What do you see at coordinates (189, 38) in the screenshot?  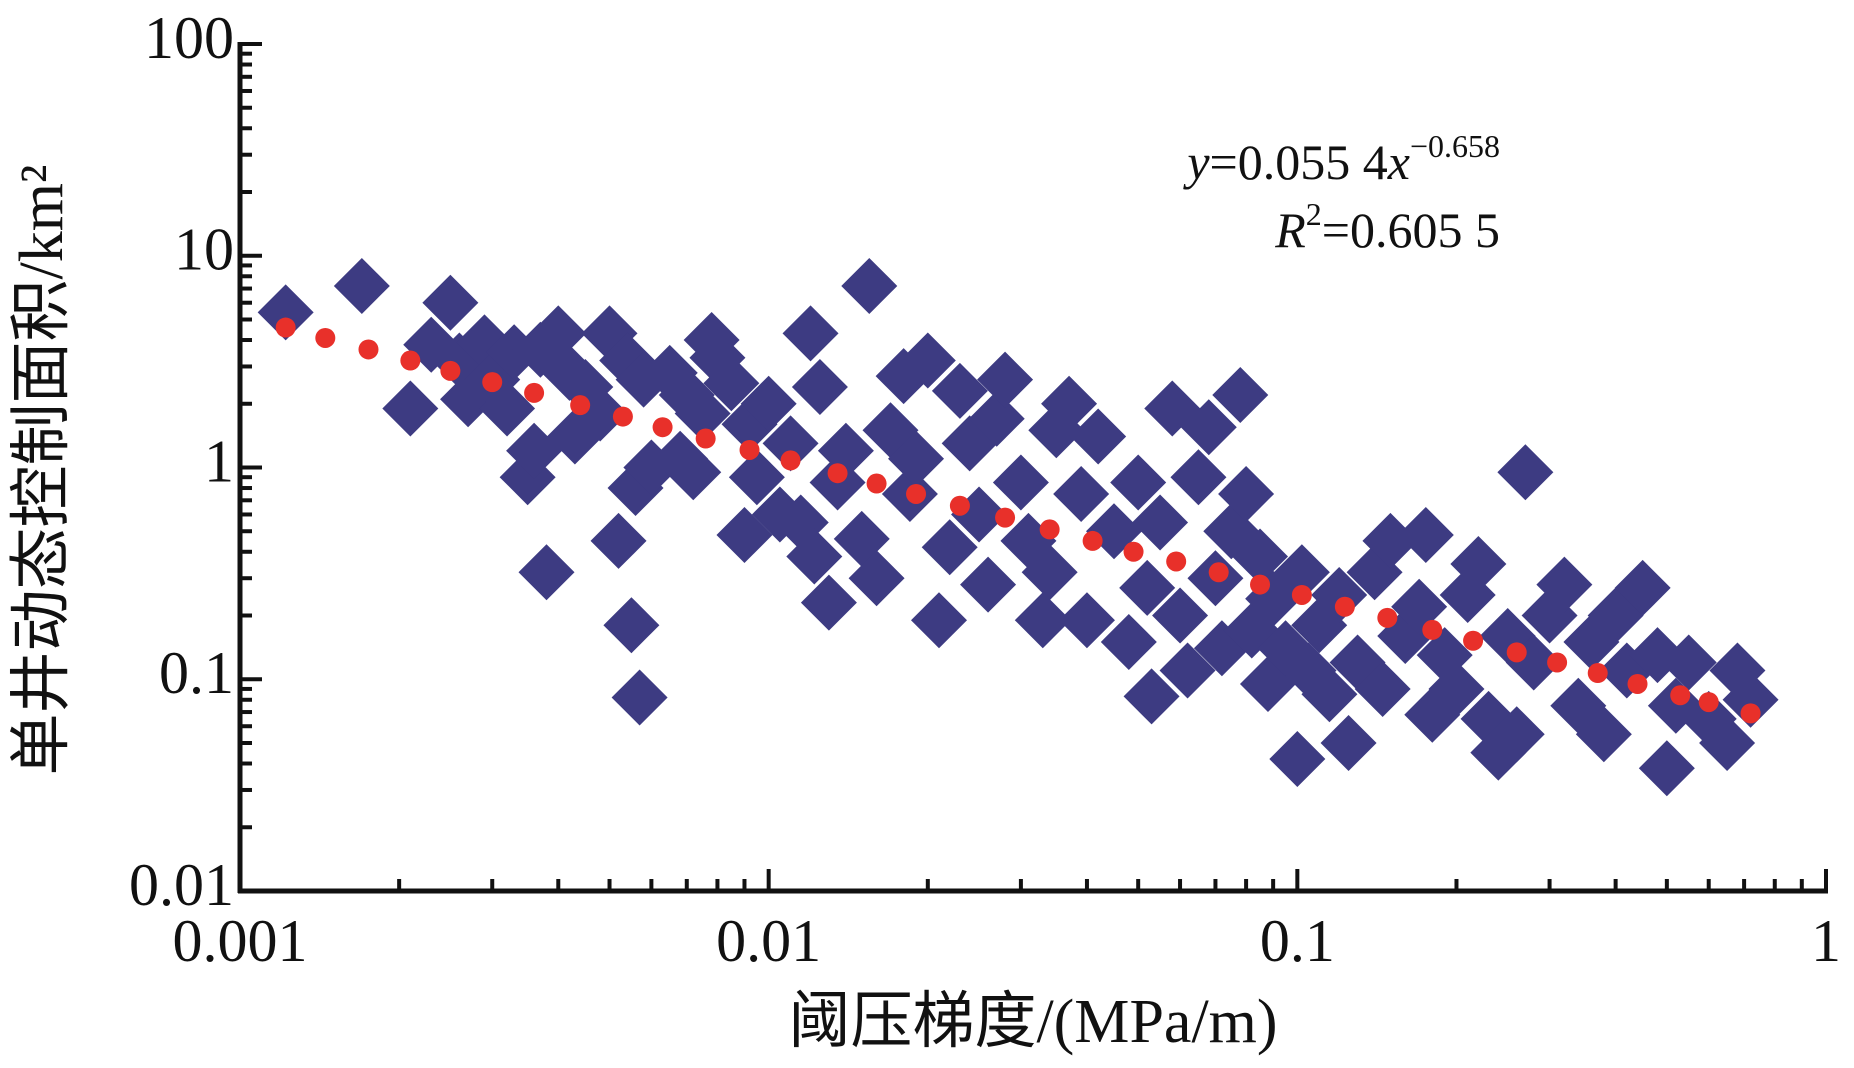 I see `y-tick-label: 100` at bounding box center [189, 38].